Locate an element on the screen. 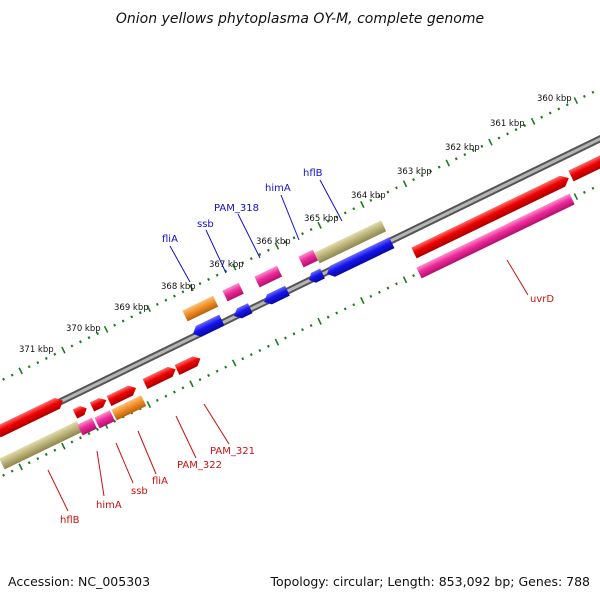 The width and height of the screenshot is (600, 600). gene-label-uvrD: uvrD is located at coordinates (542, 299).